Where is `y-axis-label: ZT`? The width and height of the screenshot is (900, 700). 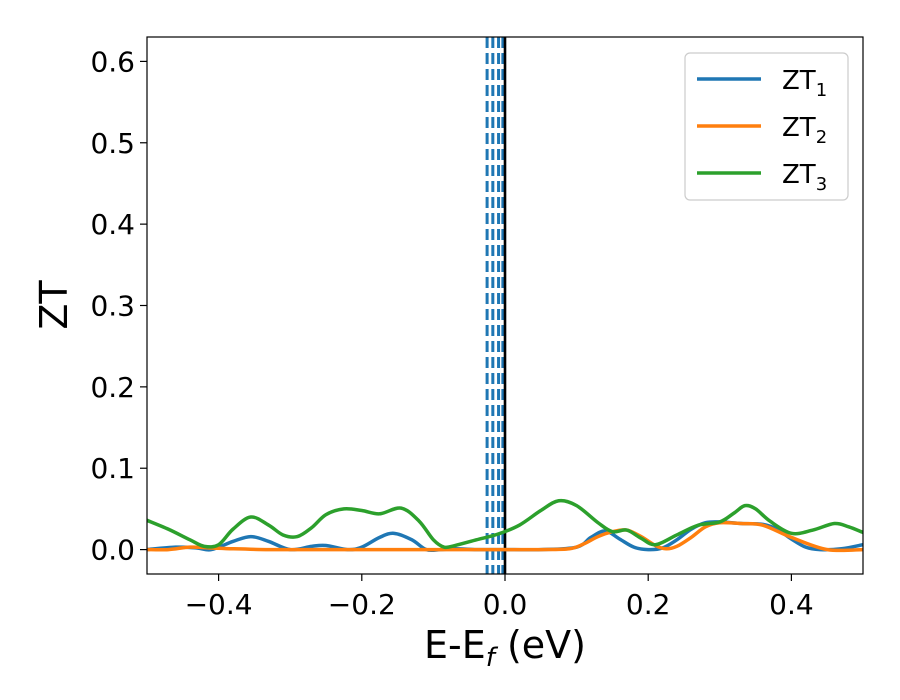 y-axis-label: ZT is located at coordinates (54, 305).